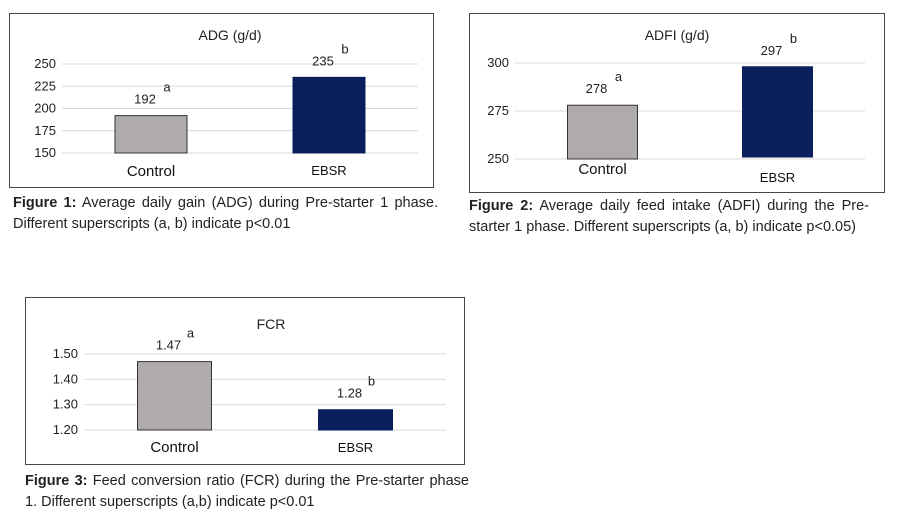  Describe the element at coordinates (45, 152) in the screenshot. I see `y-tick-label: 150` at that location.